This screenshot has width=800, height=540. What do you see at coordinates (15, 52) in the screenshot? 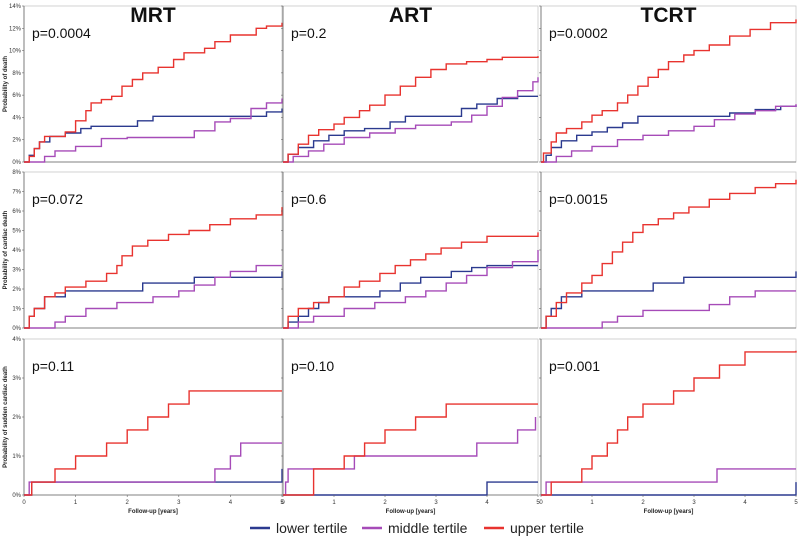
I see `y-tick-label: 10%` at bounding box center [15, 52].